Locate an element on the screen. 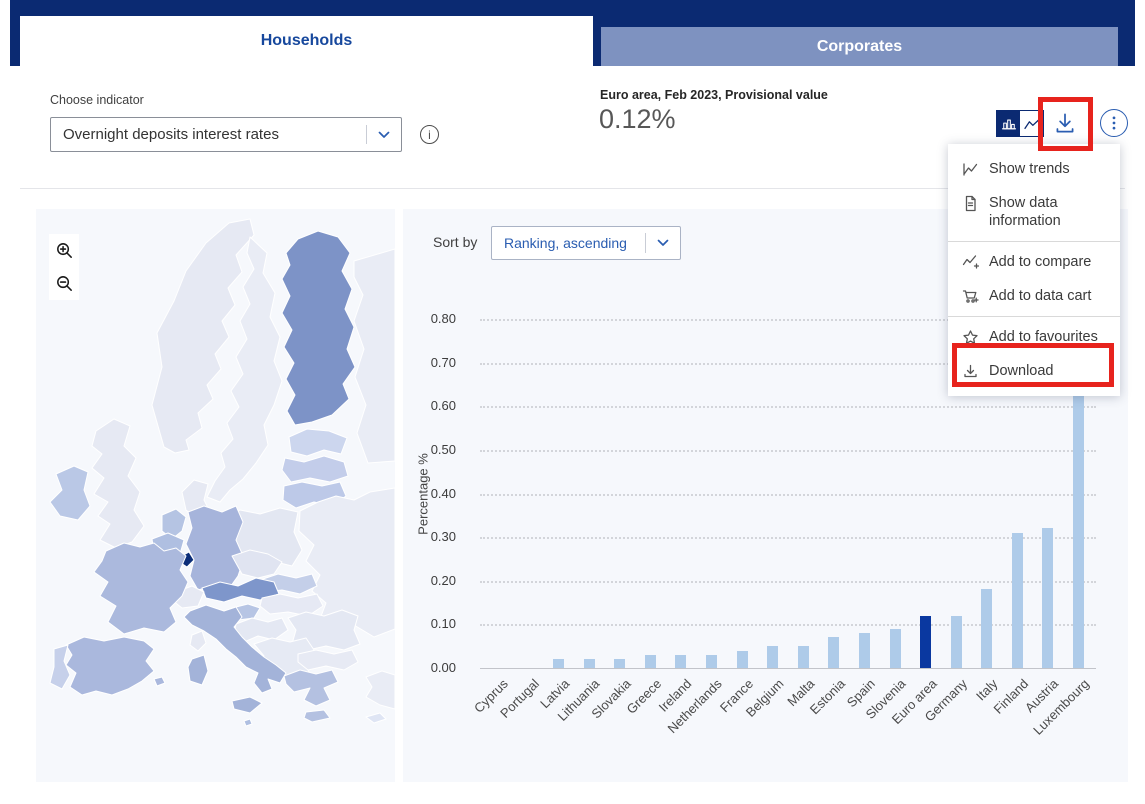  bar-luxembourg is located at coordinates (1079, 530).